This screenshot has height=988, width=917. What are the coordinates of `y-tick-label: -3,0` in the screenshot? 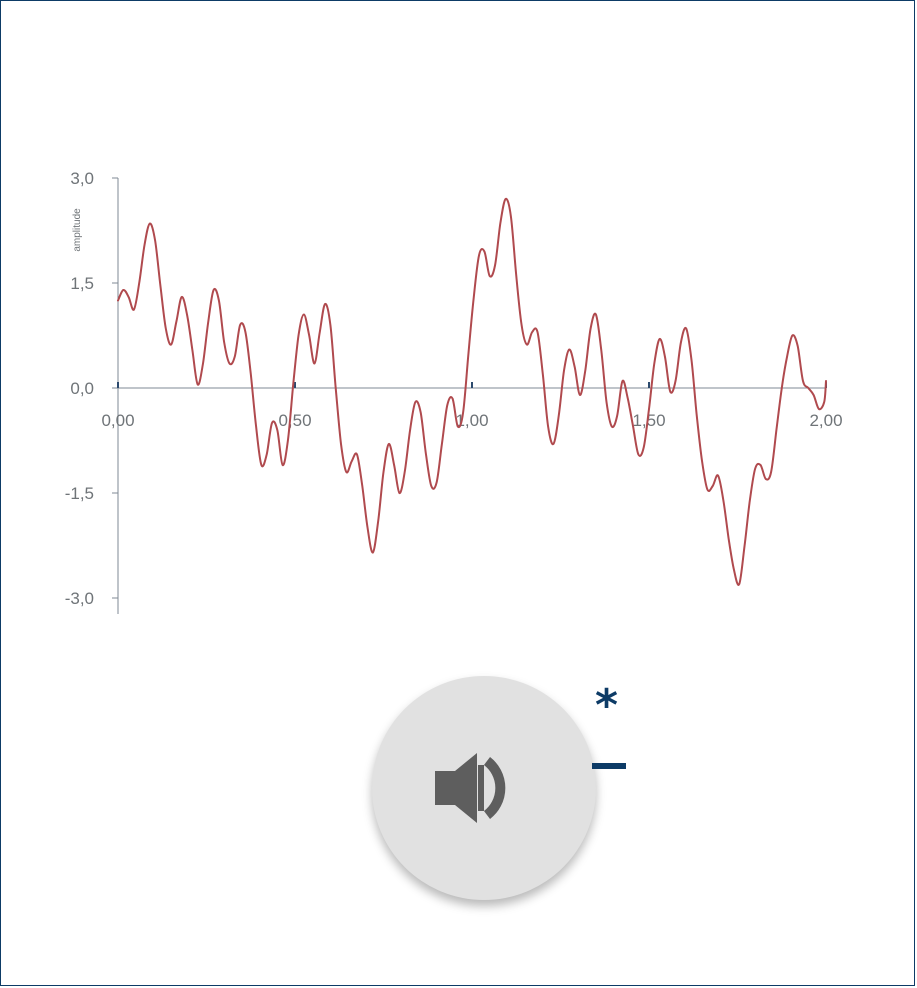 It's located at (79, 598).